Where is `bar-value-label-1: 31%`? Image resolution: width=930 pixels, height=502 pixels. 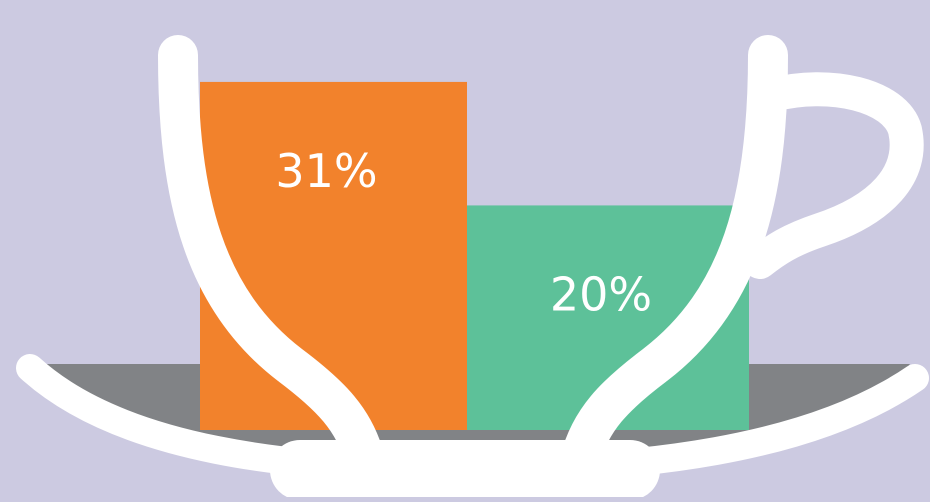
bar-value-label-1: 31% is located at coordinates (326, 171).